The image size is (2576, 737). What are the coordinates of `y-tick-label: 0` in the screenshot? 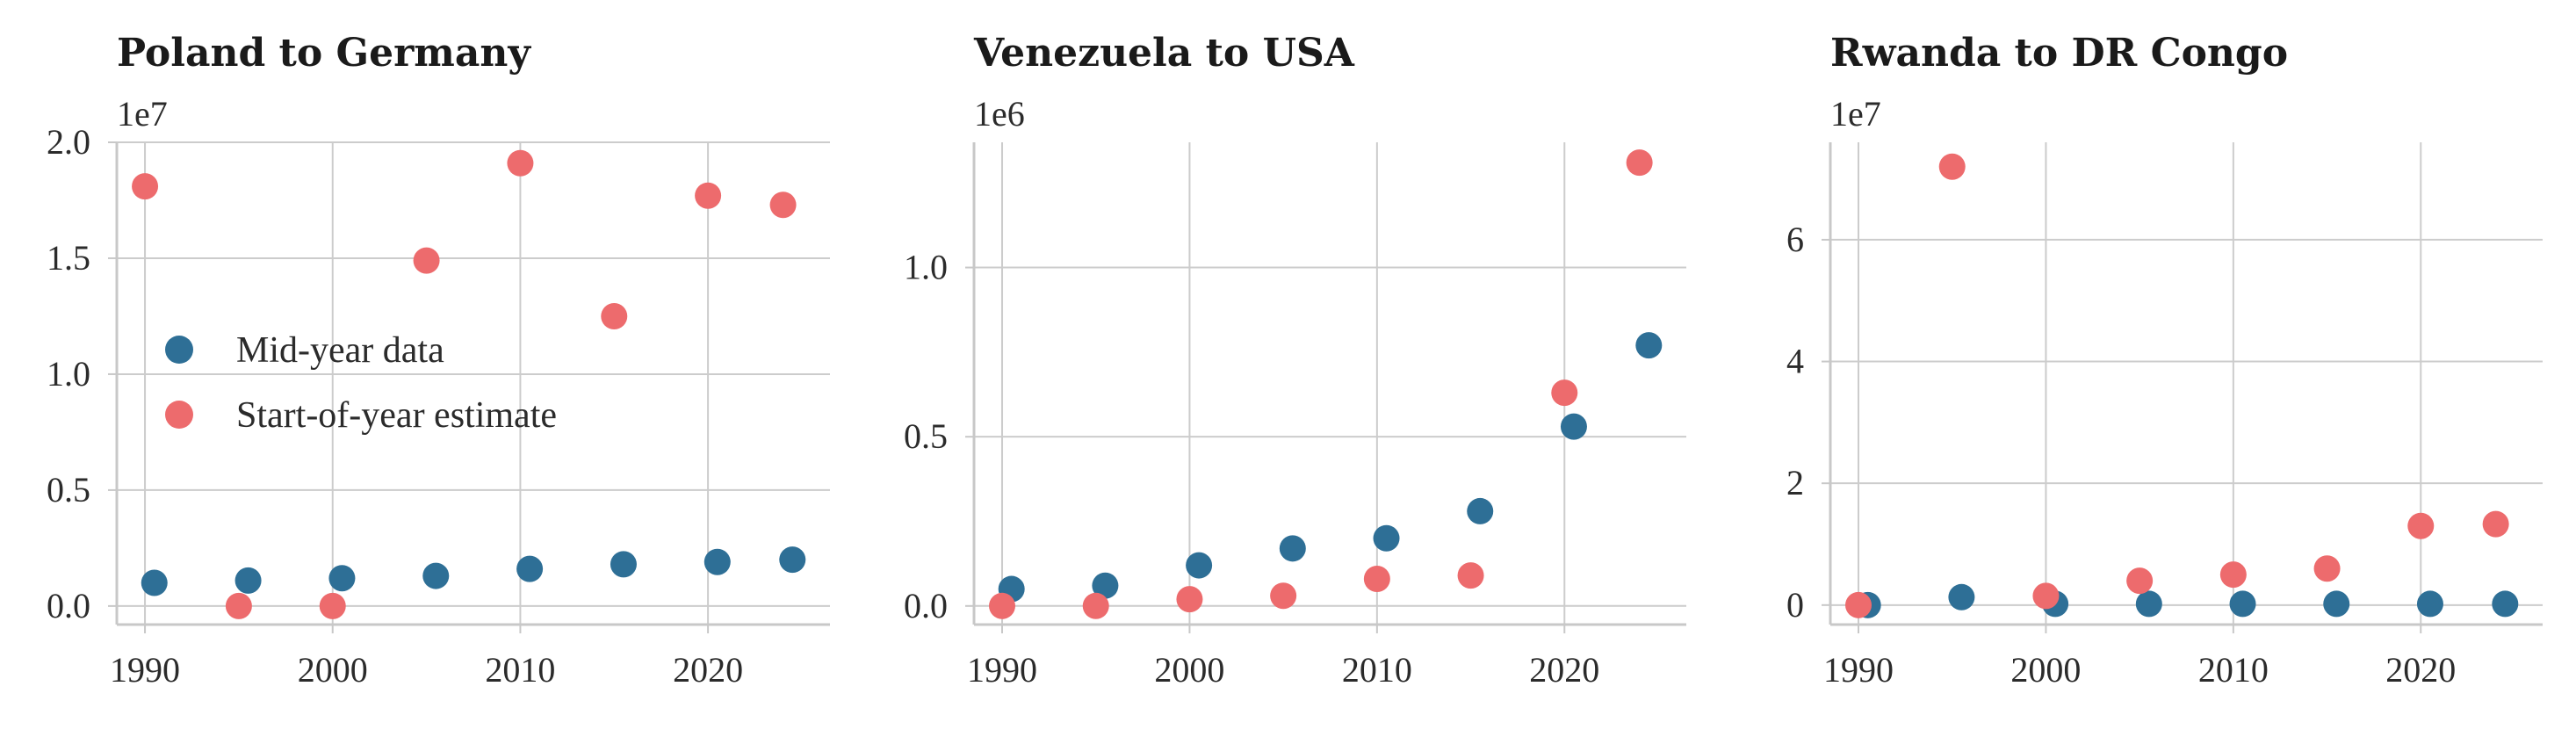 It's located at (1795, 605).